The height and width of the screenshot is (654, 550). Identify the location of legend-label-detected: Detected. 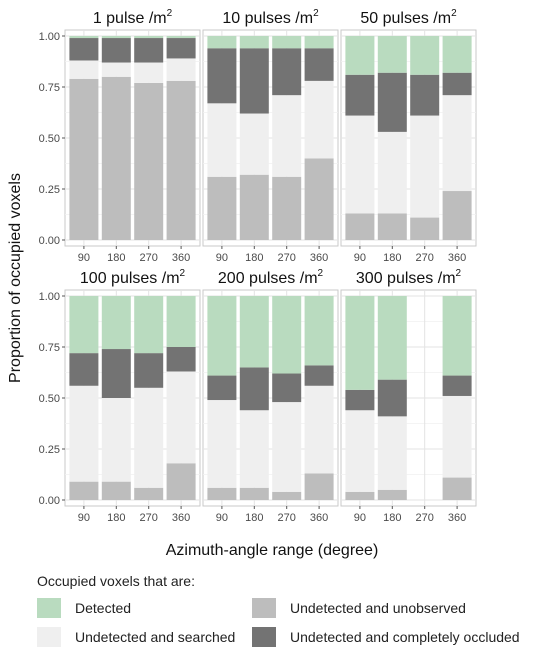
(103, 608).